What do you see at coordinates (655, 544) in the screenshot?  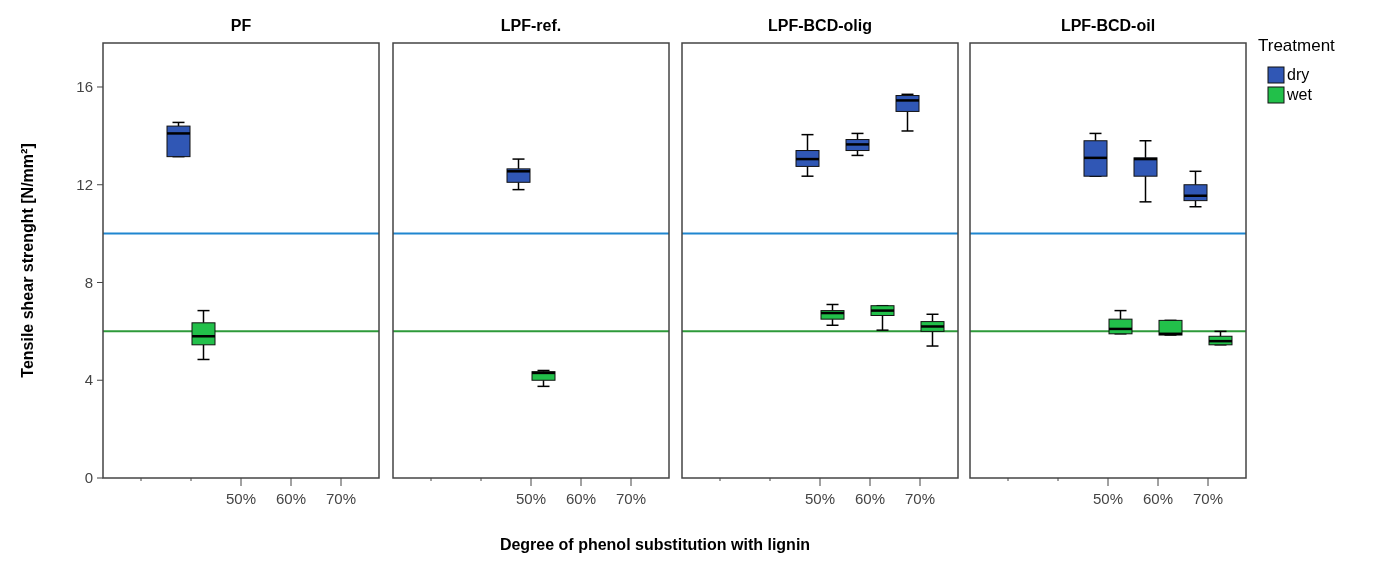 I see `x-axis-title: Degree of phenol substitution with lignin` at bounding box center [655, 544].